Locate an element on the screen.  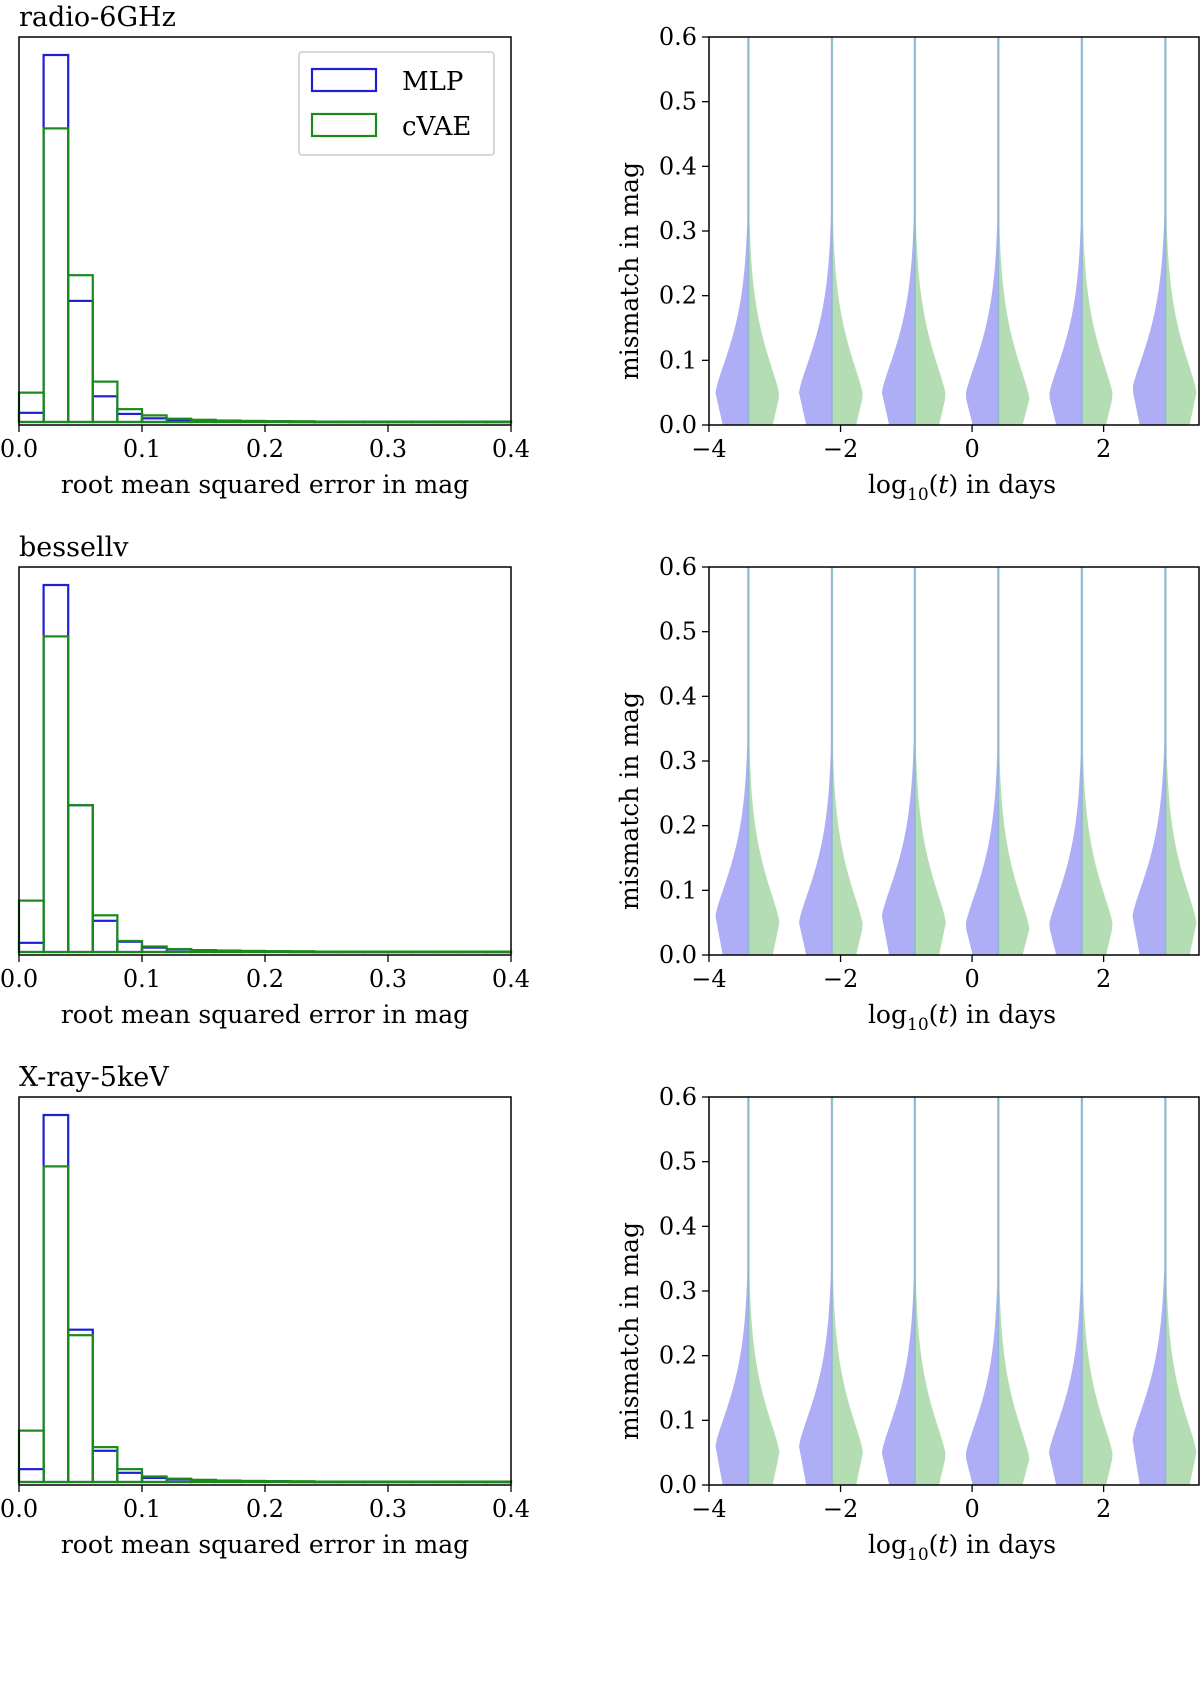
legend-box is located at coordinates (396, 103).